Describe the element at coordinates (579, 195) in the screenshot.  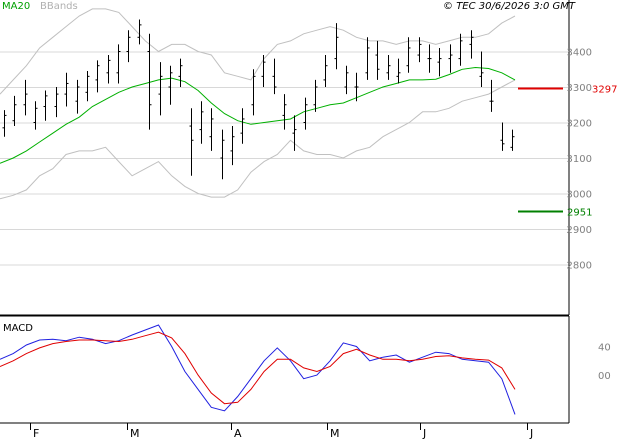
I see `price-y-tick-label: 3000` at that location.